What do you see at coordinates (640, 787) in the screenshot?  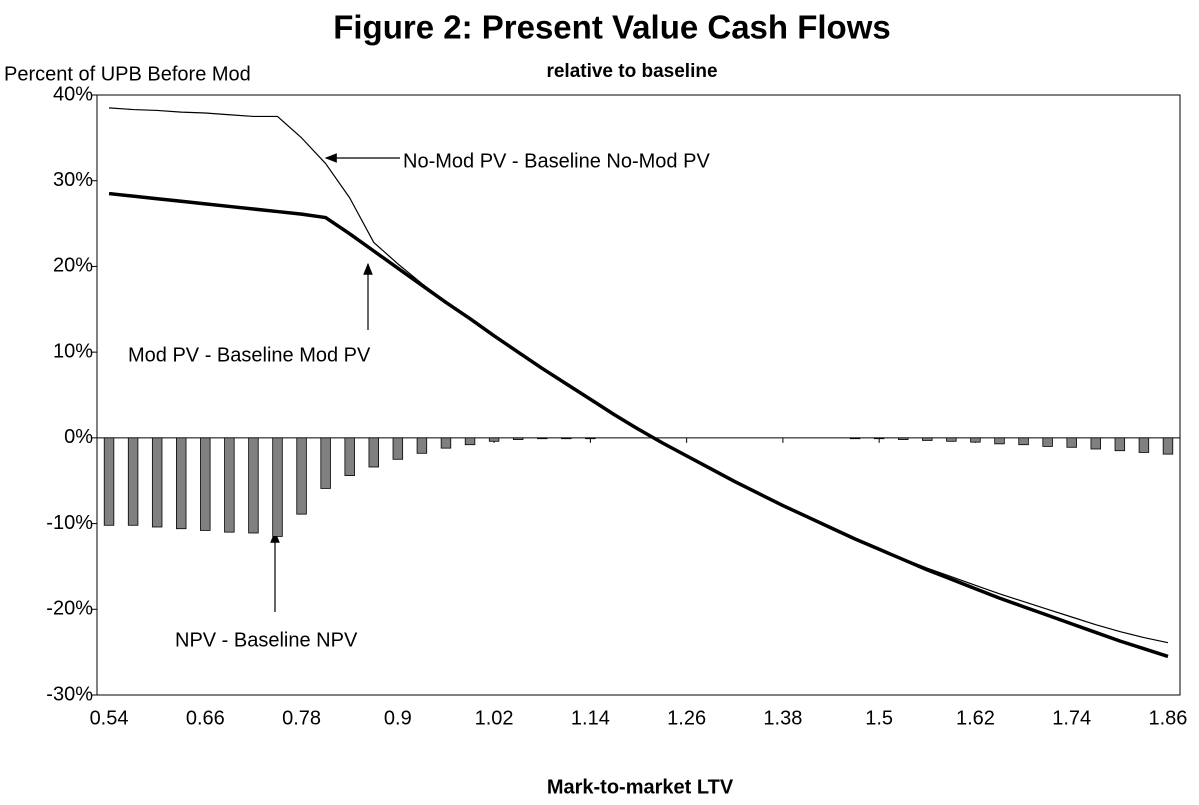 I see `x-axis-label: Mark-to-market LTV` at bounding box center [640, 787].